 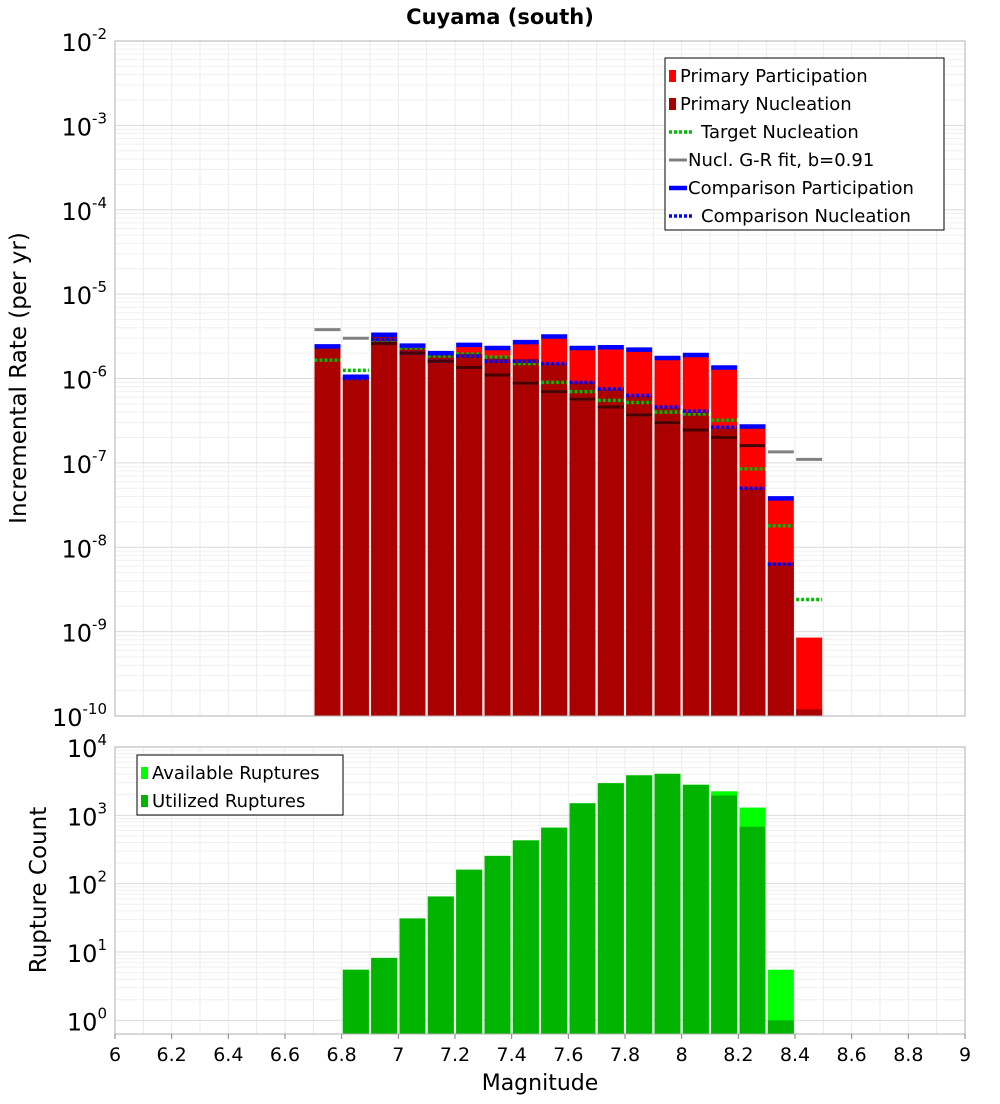 I want to click on x-tick-label: 8.8, so click(x=908, y=1055).